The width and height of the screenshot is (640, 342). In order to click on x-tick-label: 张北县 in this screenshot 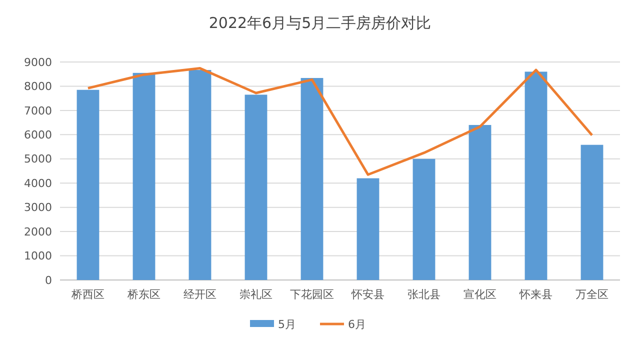, I will do `click(424, 294)`.